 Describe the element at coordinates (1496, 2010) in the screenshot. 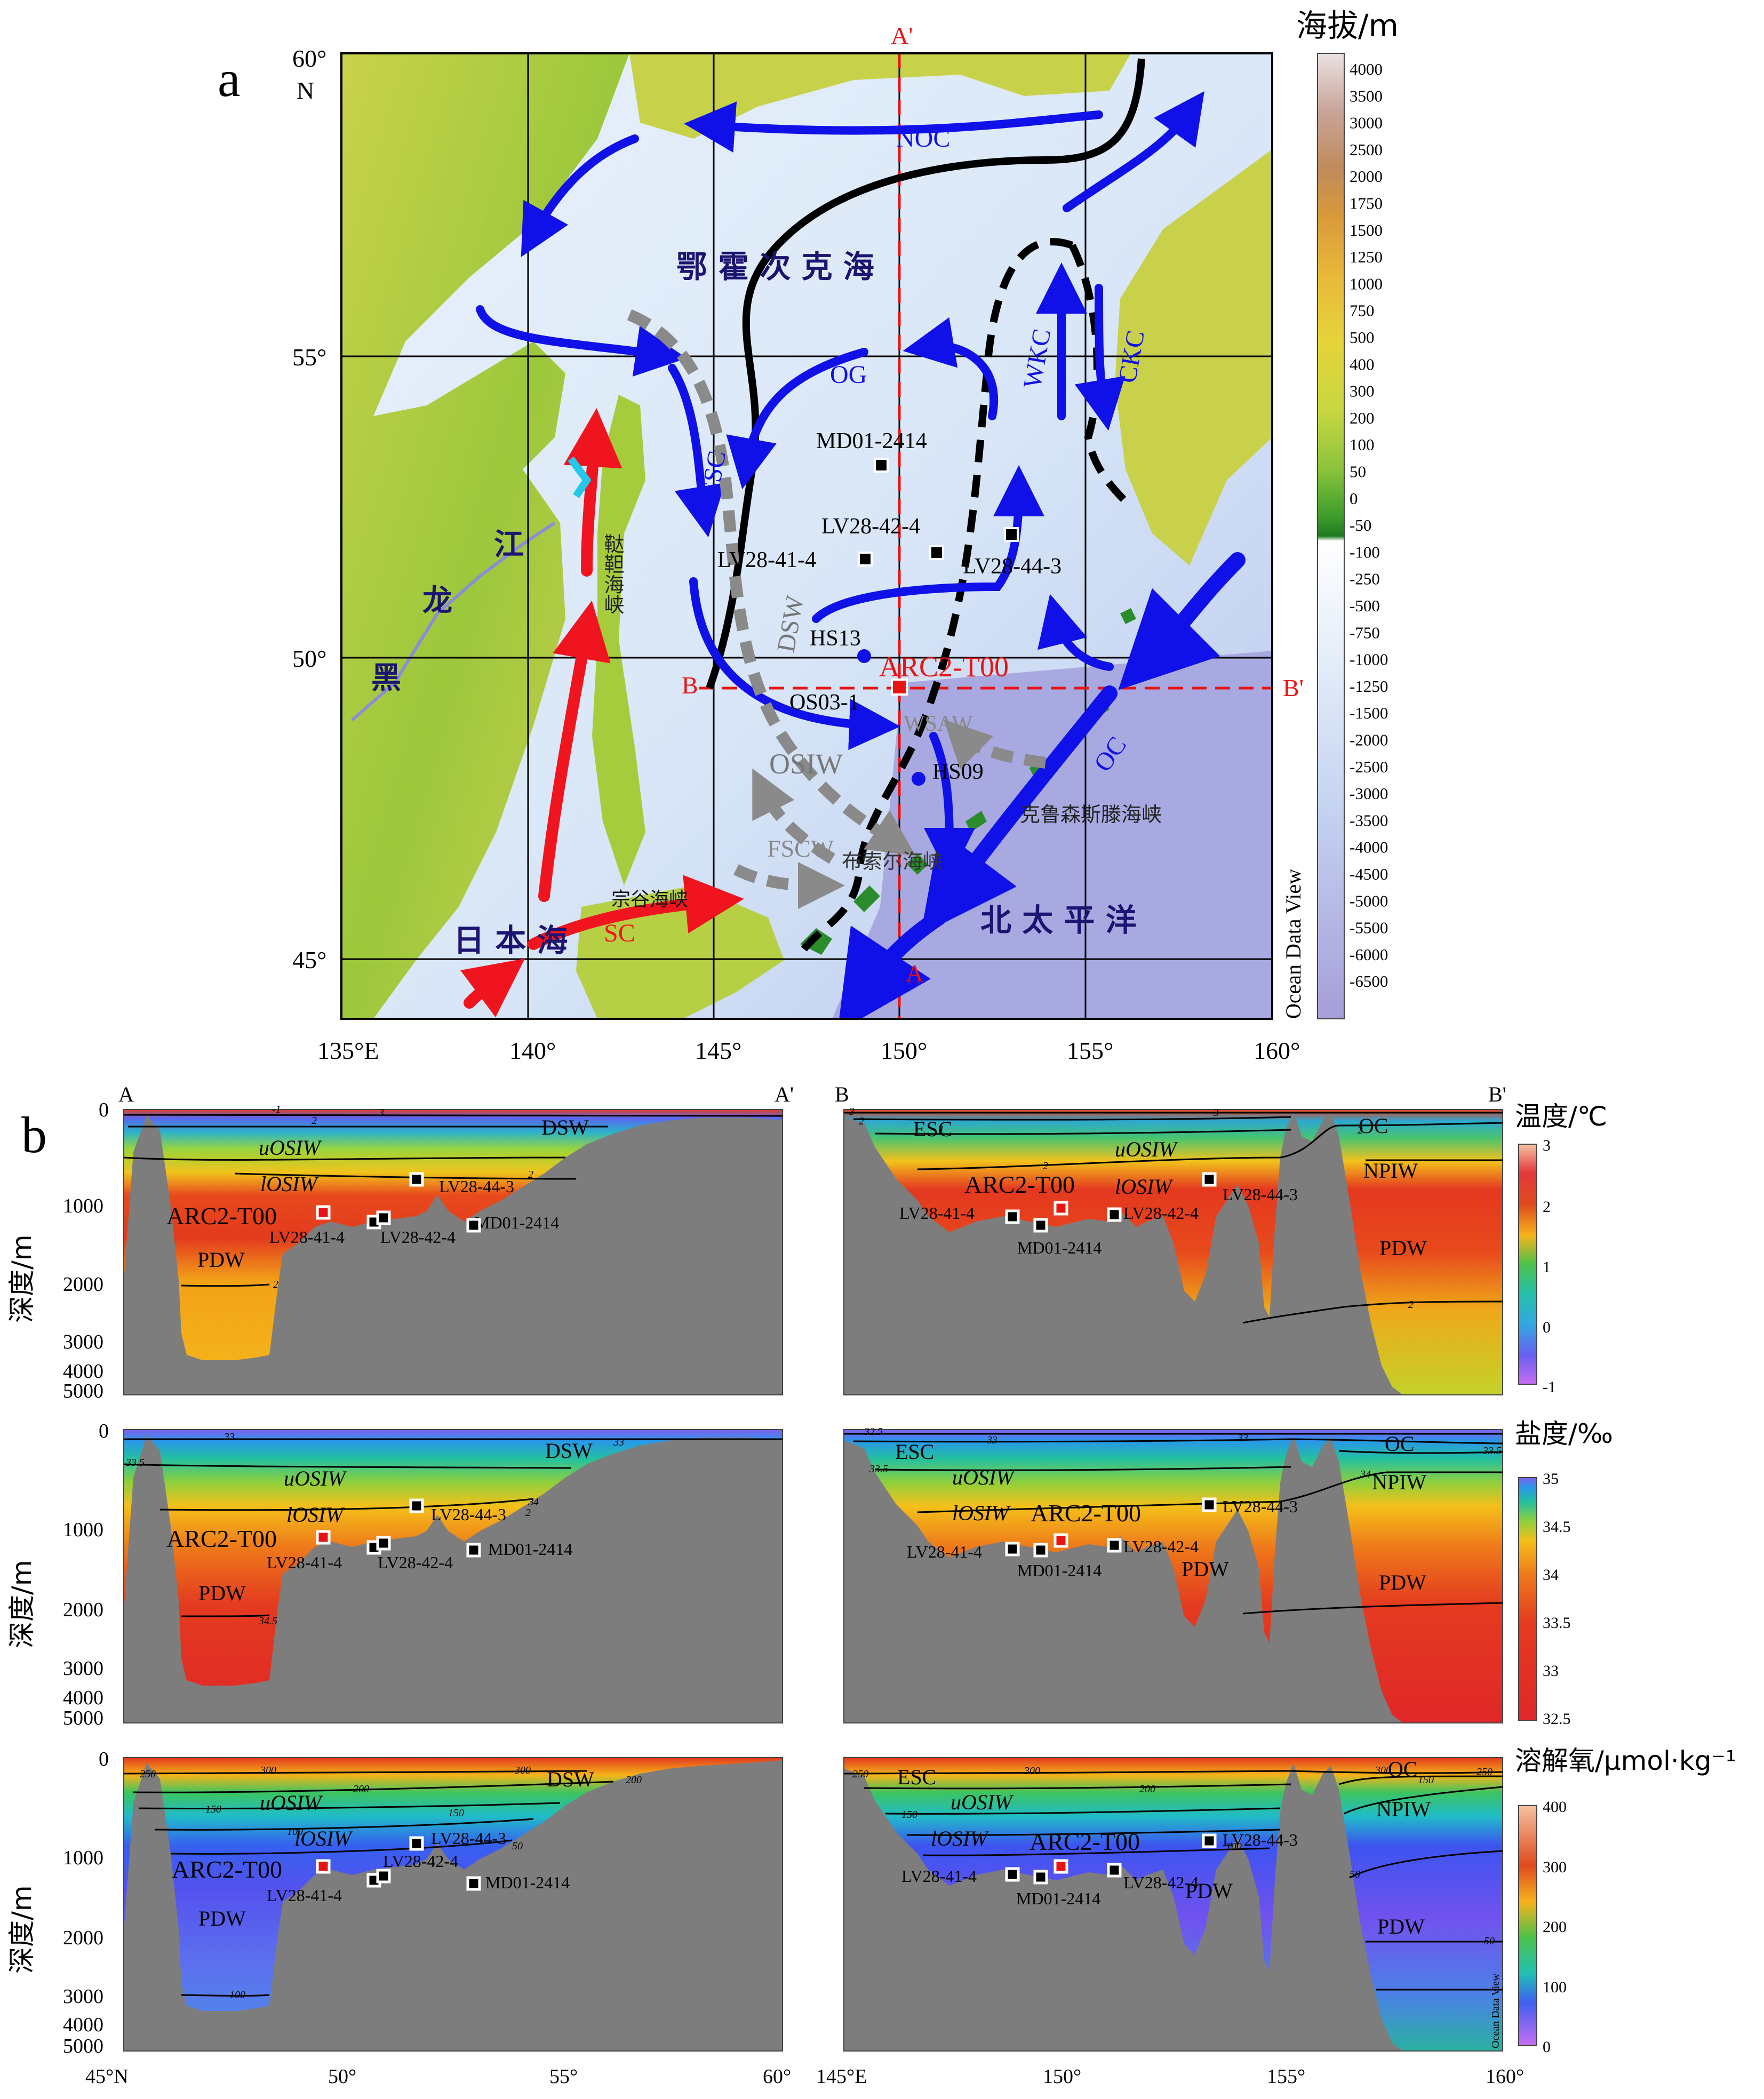

I see `odv-watermark-section: Ocean Data View` at that location.